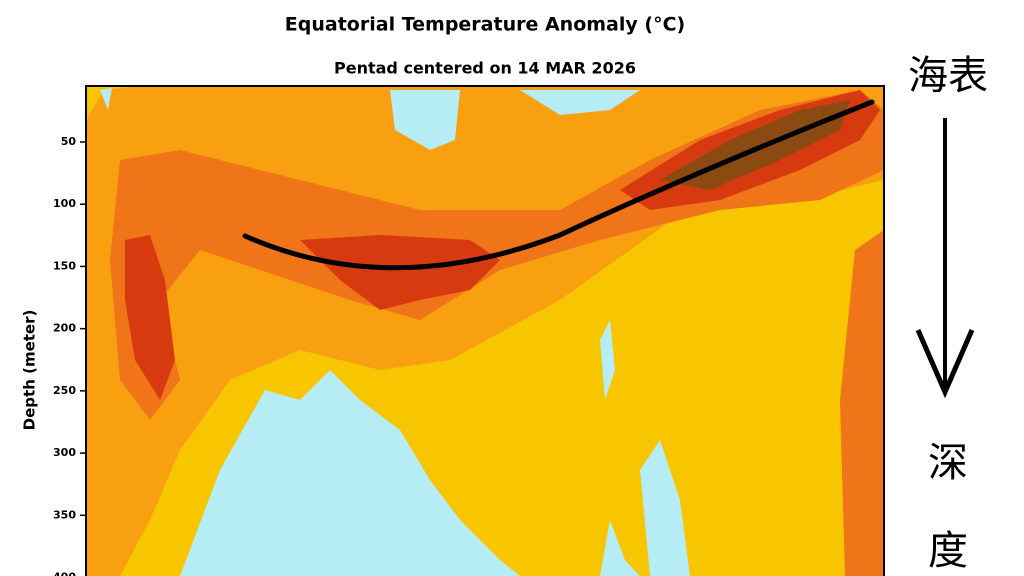 This screenshot has width=1024, height=576. Describe the element at coordinates (64, 452) in the screenshot. I see `y-tick-label: 300` at that location.